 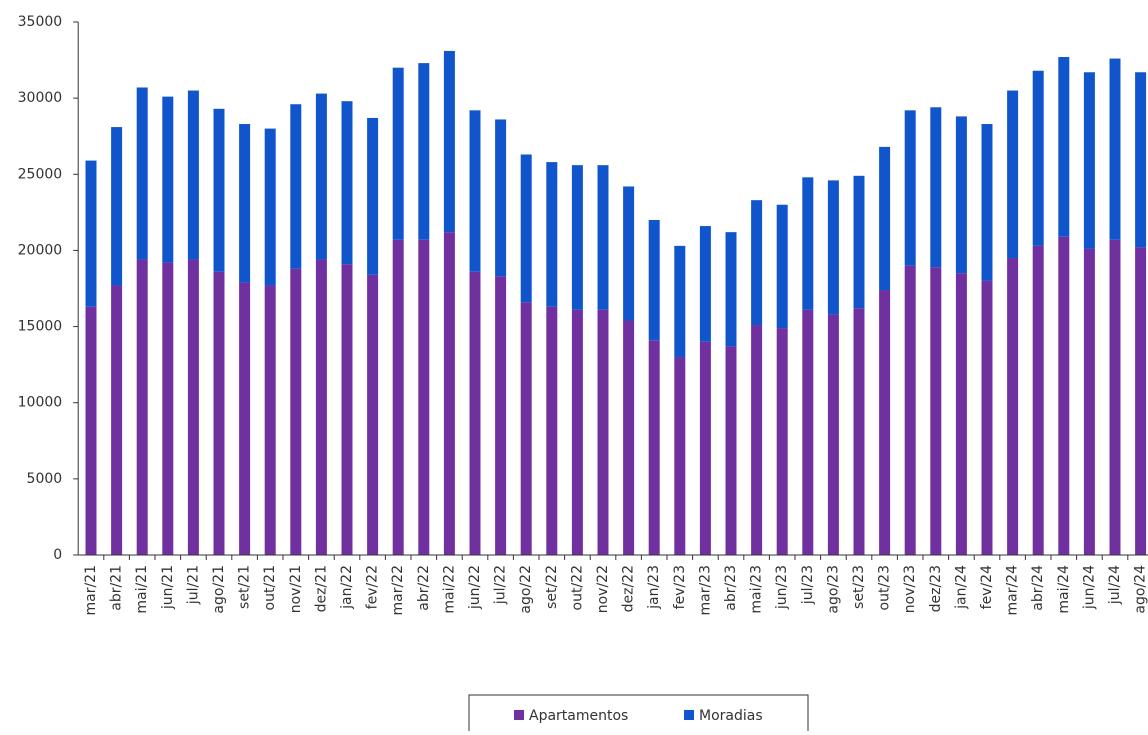 I want to click on x-tick-label: jan/22, so click(x=347, y=587).